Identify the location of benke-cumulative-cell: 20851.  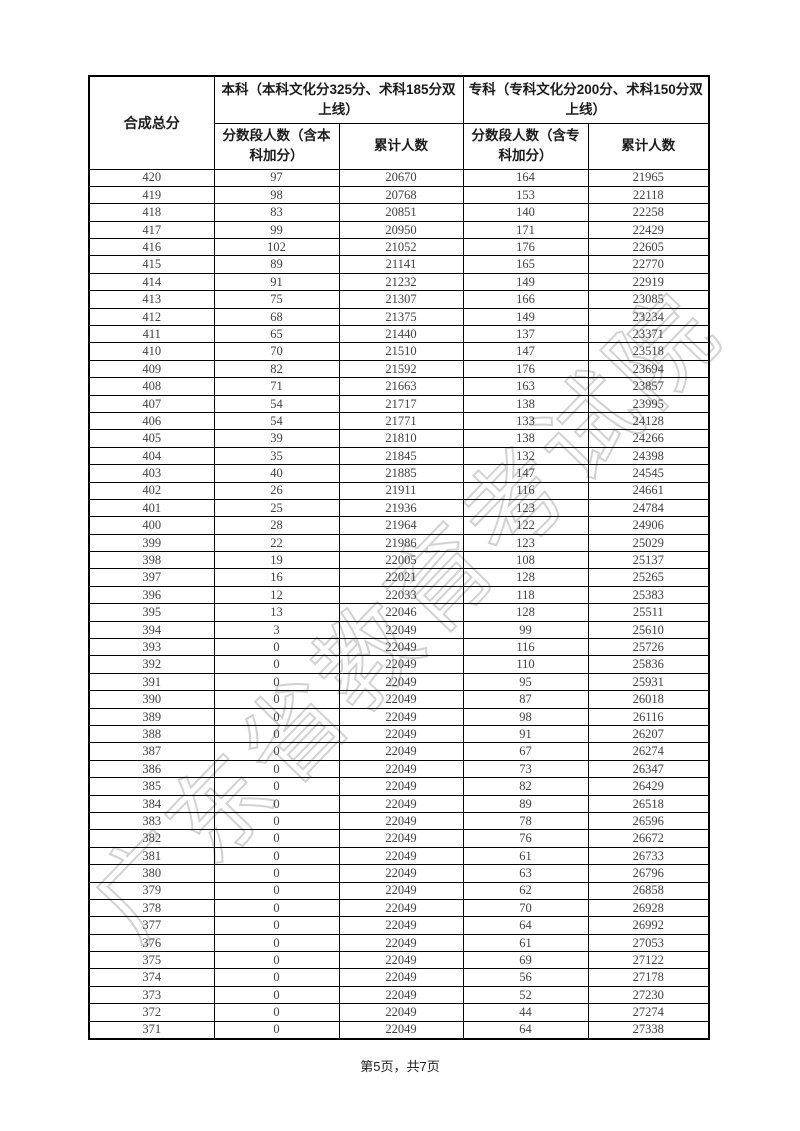
(401, 212).